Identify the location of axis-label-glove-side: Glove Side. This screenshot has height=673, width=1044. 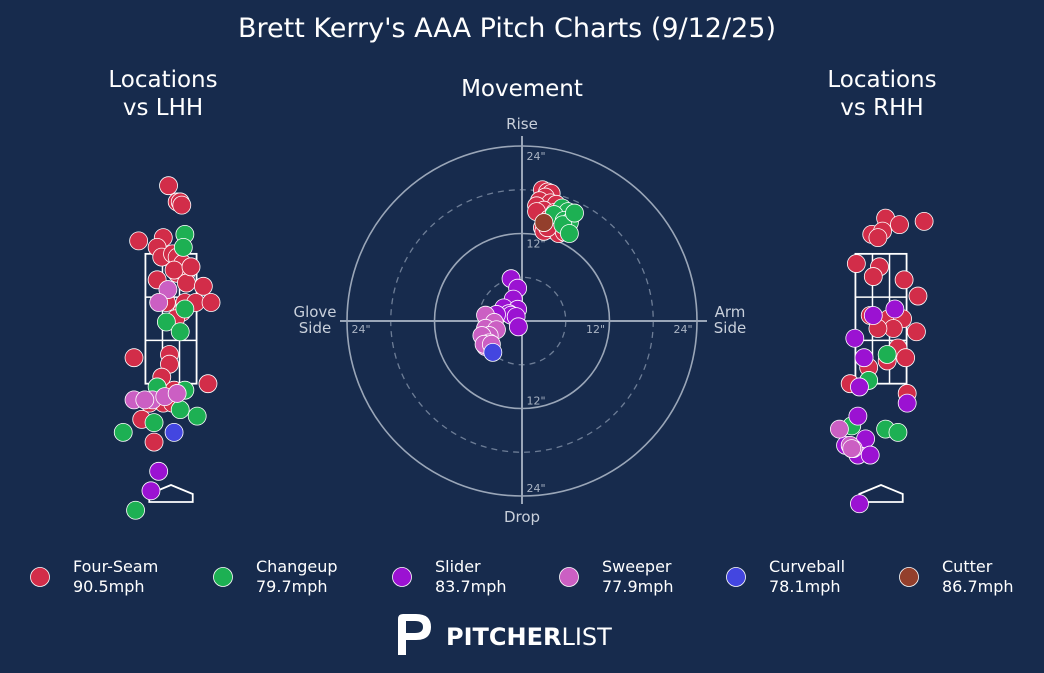
(314, 320).